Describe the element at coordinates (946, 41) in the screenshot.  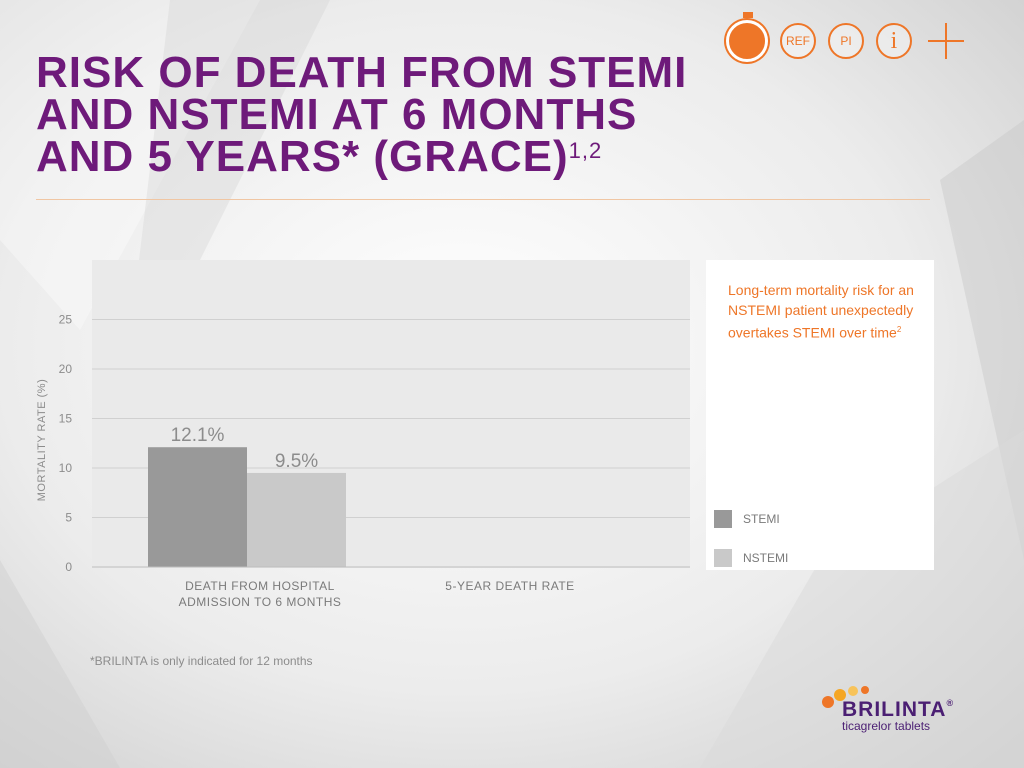
I see `plus-icon` at that location.